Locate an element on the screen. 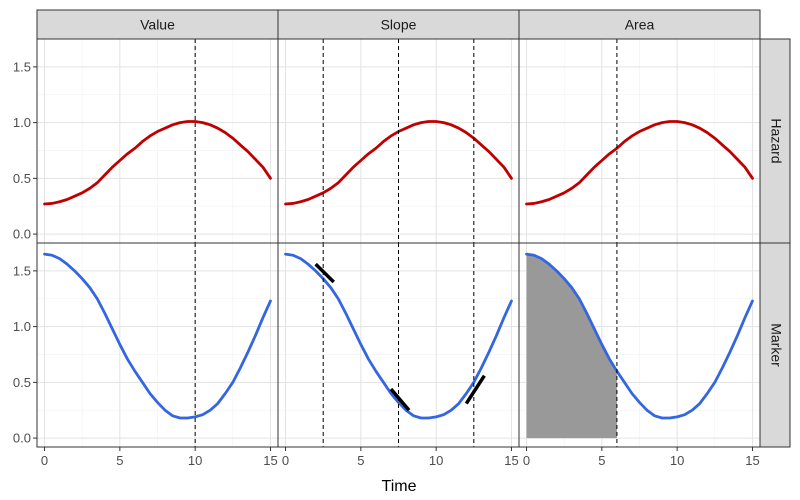 The width and height of the screenshot is (800, 500). panel-slope-hazard is located at coordinates (398, 141).